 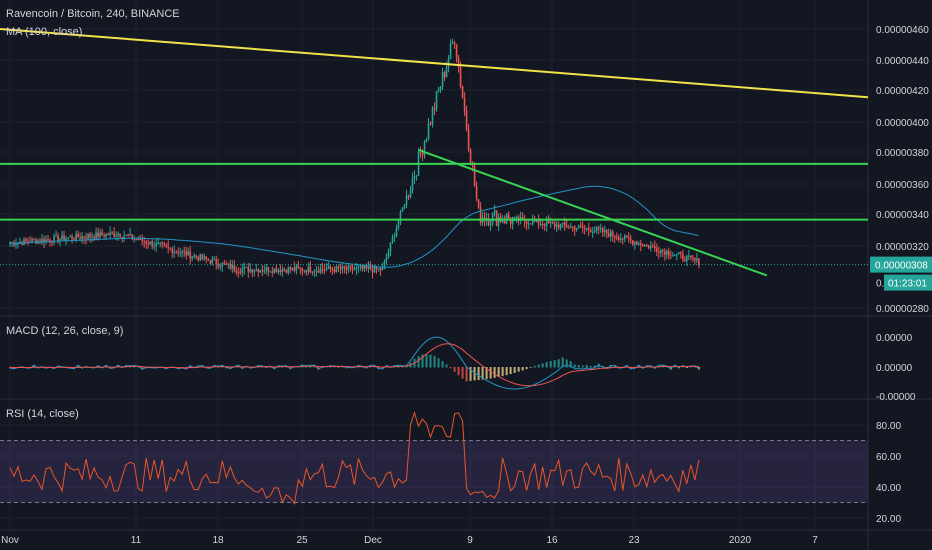 What do you see at coordinates (10, 540) in the screenshot?
I see `time-tick-label: Nov` at bounding box center [10, 540].